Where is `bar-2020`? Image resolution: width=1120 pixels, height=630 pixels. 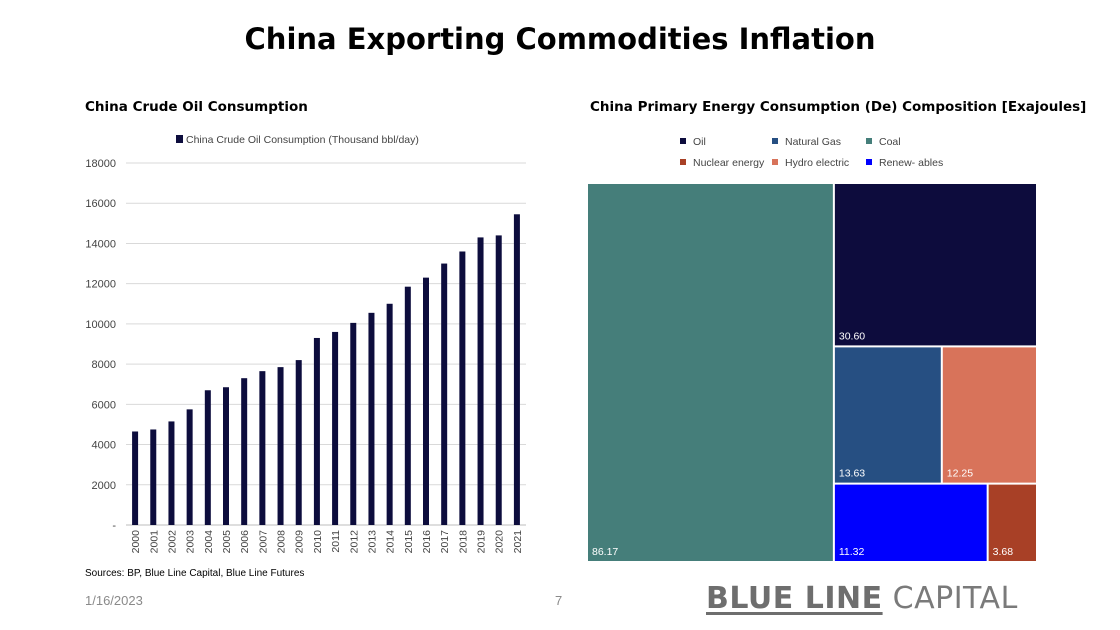 bar-2020 is located at coordinates (498, 380).